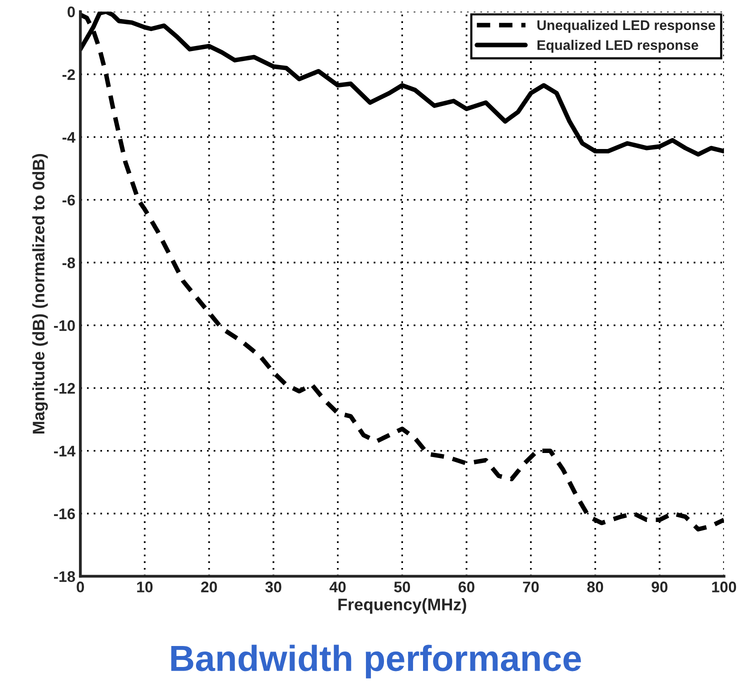  Describe the element at coordinates (145, 587) in the screenshot. I see `x-tick-label: 10` at that location.